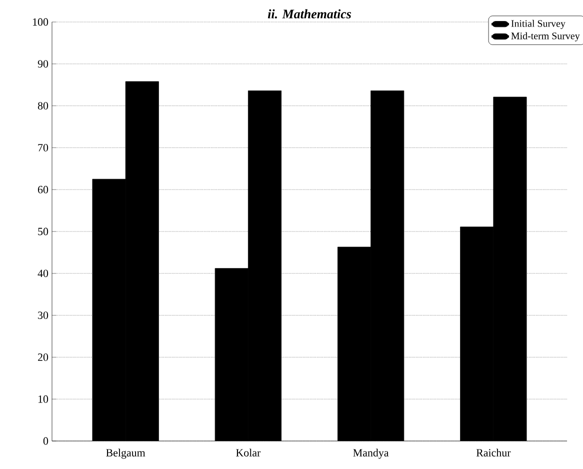 This screenshot has height=469, width=583. I want to click on legend-label: Mid-term Survey, so click(545, 37).